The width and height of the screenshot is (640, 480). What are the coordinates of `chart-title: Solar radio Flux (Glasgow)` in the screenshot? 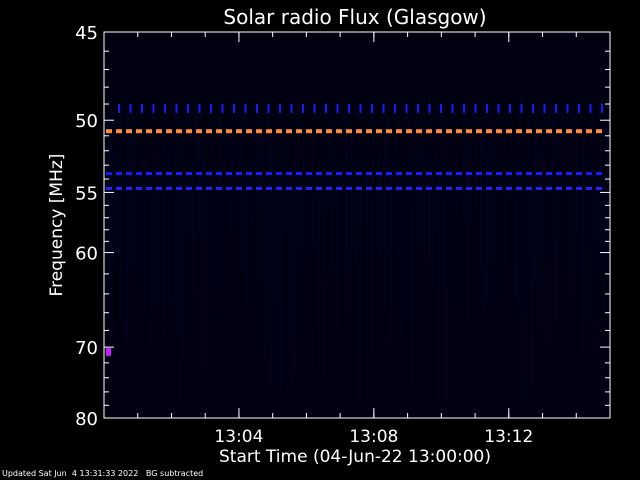 It's located at (354, 17).